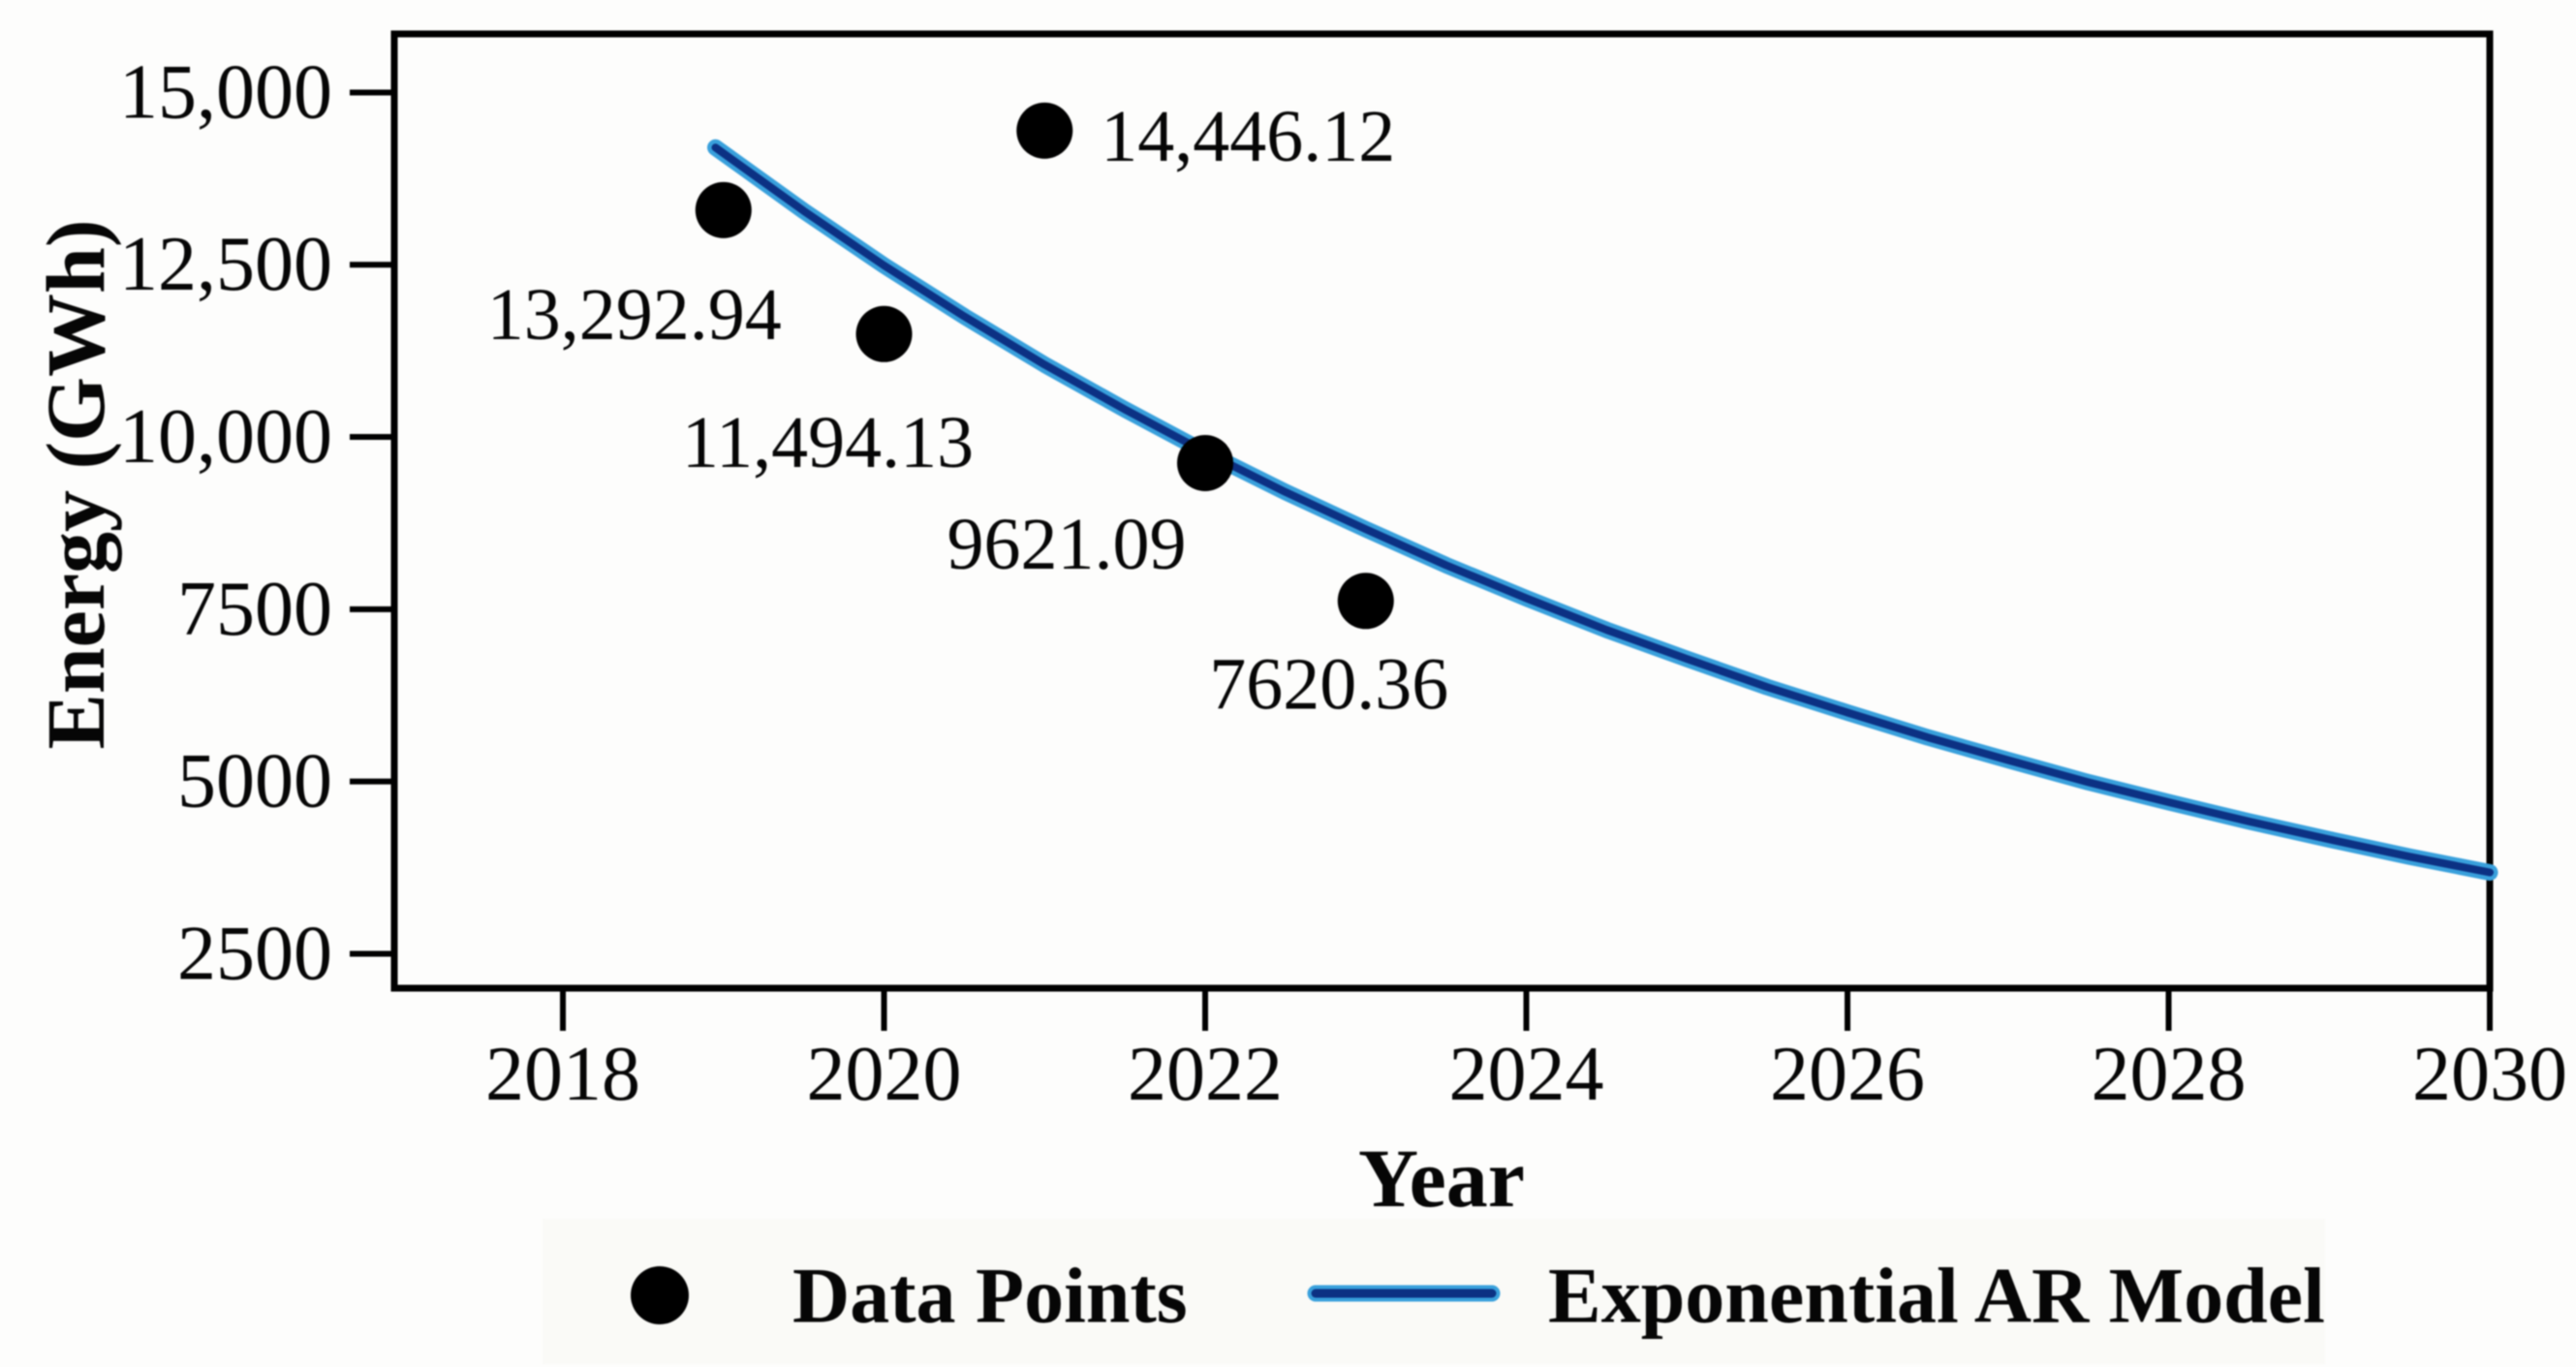 This screenshot has width=2576, height=1367. Describe the element at coordinates (254, 609) in the screenshot. I see `y-tick-label: 7500` at that location.